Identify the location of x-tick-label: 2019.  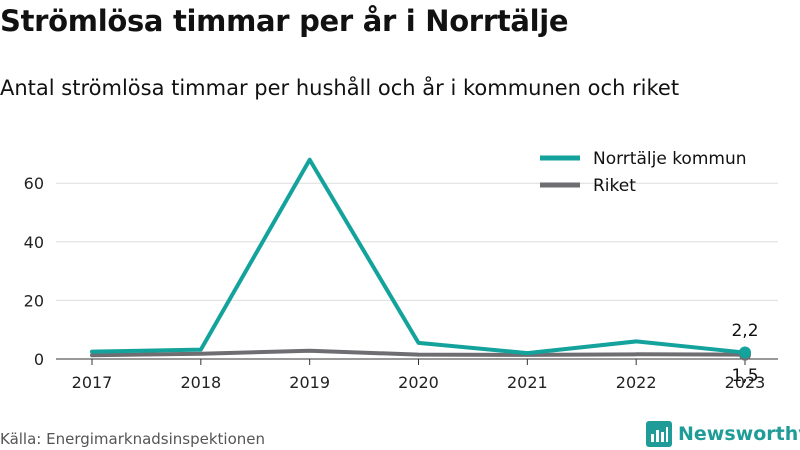
(309, 382).